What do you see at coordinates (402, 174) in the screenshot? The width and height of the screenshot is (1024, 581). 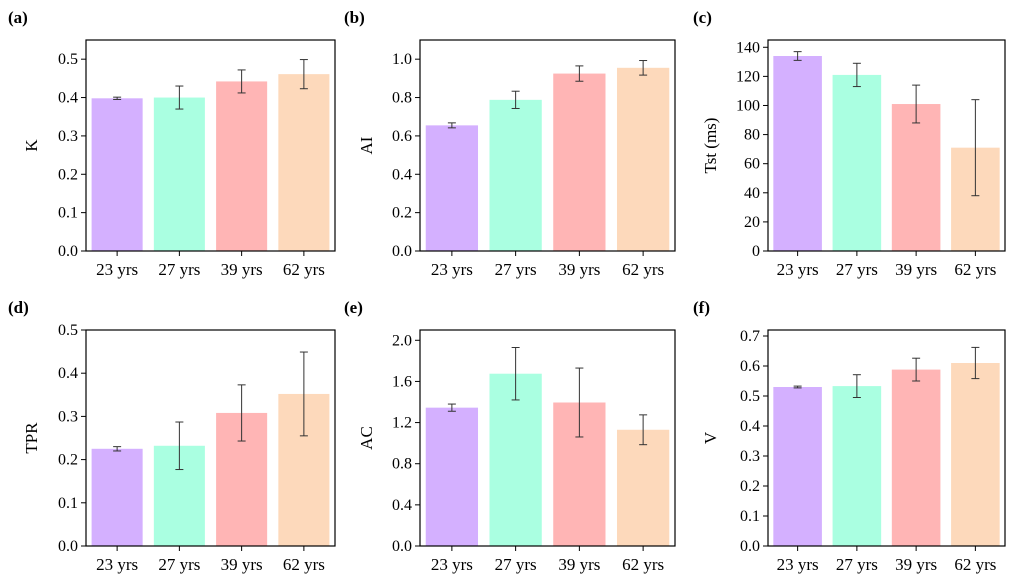 I see `y-tick-label-b-2: 0.4` at bounding box center [402, 174].